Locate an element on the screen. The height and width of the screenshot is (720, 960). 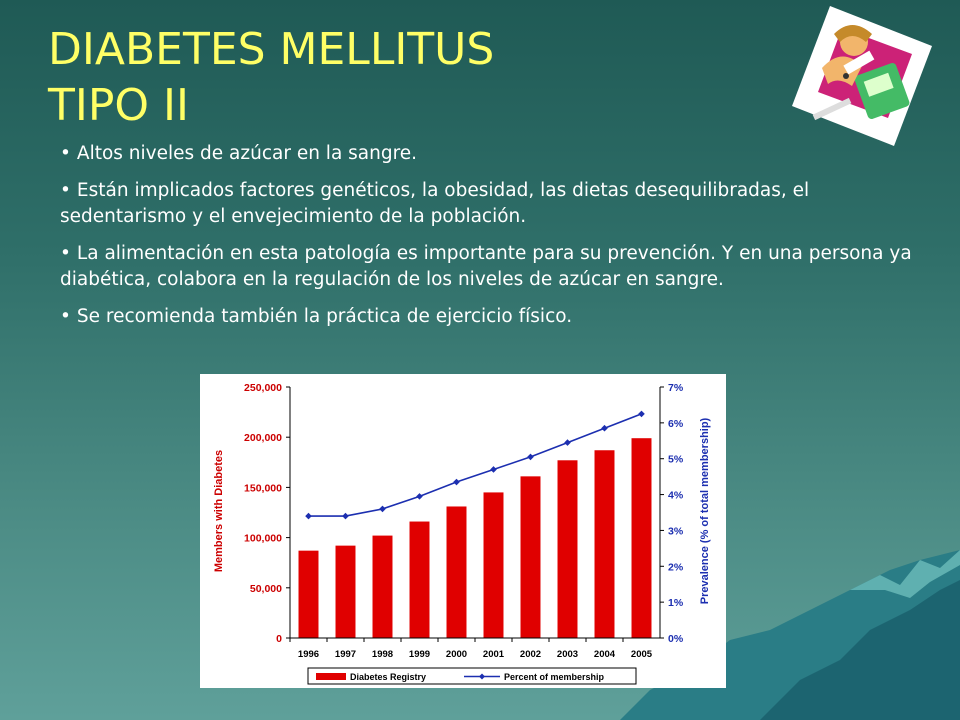
x-tick-label: 1999 is located at coordinates (419, 654).